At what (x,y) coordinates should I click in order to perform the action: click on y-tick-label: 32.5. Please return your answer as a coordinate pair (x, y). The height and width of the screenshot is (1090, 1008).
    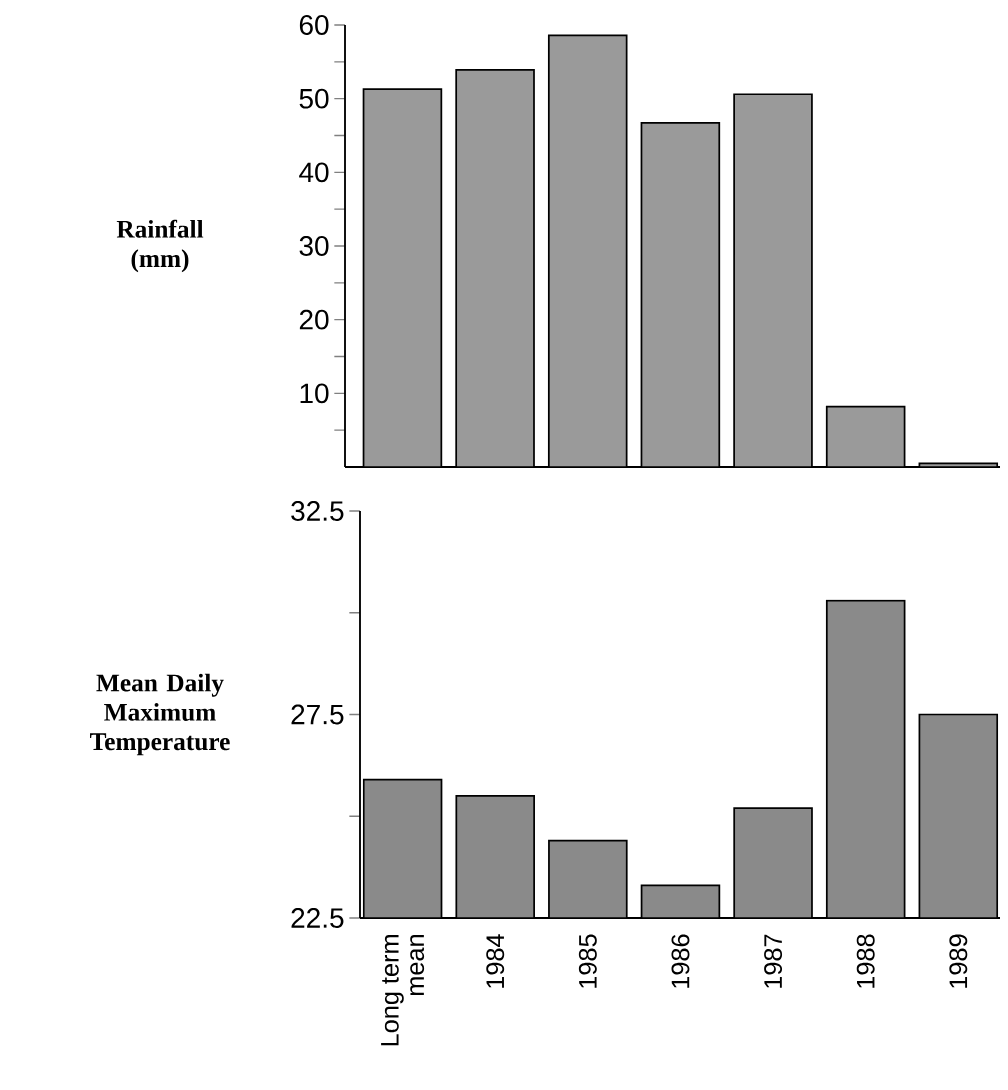
    Looking at the image, I should click on (317, 511).